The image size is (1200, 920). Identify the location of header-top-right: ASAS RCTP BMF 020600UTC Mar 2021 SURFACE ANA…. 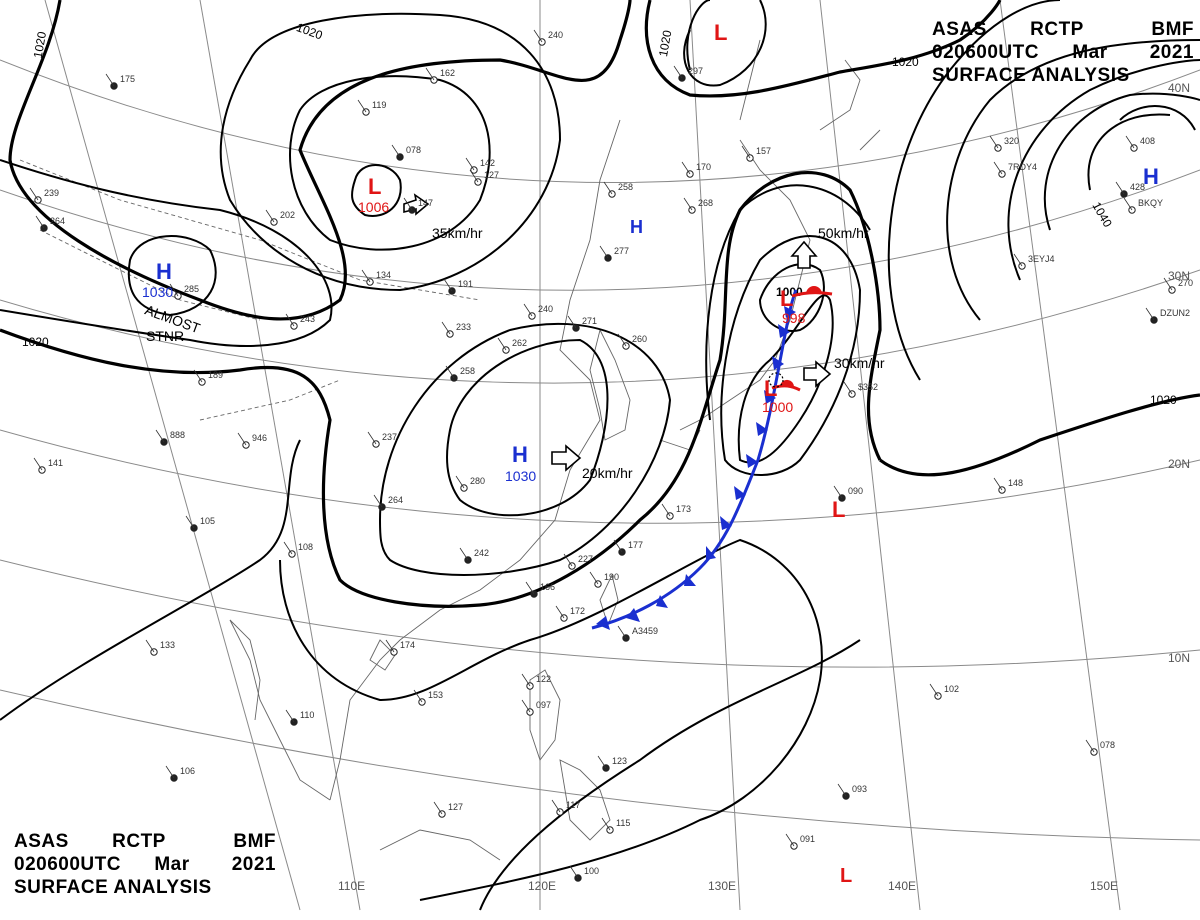
(1063, 52).